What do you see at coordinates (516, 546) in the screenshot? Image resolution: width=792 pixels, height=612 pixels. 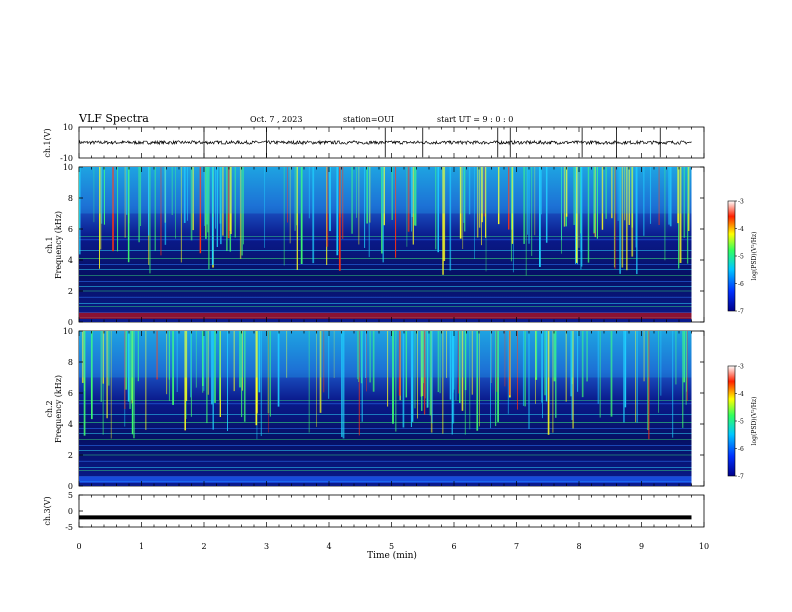 I see `xtick-label: 7` at bounding box center [516, 546].